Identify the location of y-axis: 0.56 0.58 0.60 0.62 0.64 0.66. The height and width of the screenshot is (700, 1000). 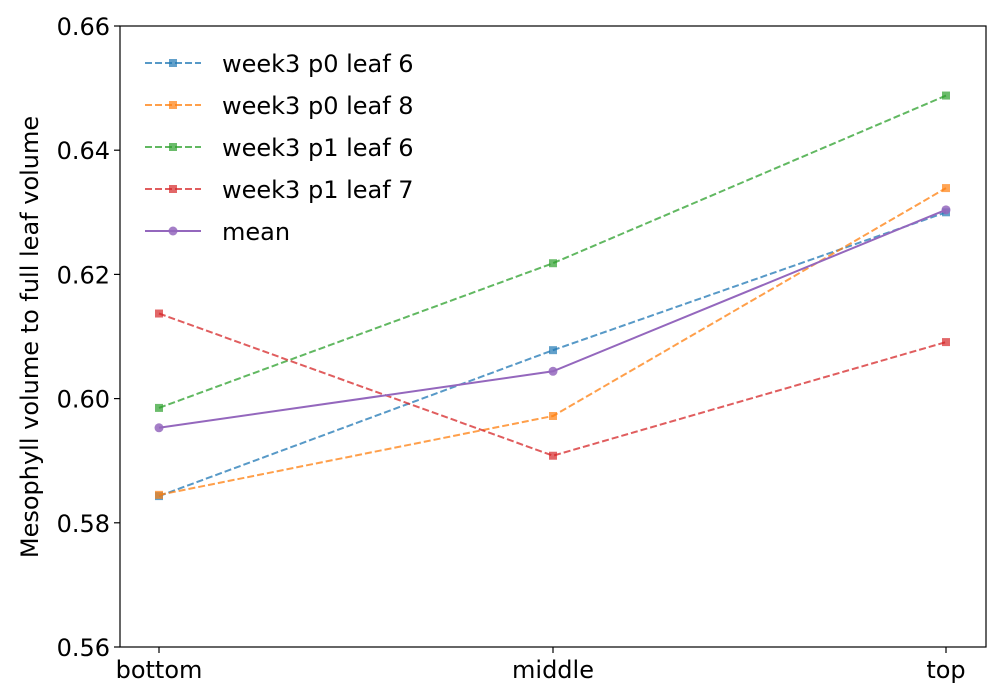
(88, 337).